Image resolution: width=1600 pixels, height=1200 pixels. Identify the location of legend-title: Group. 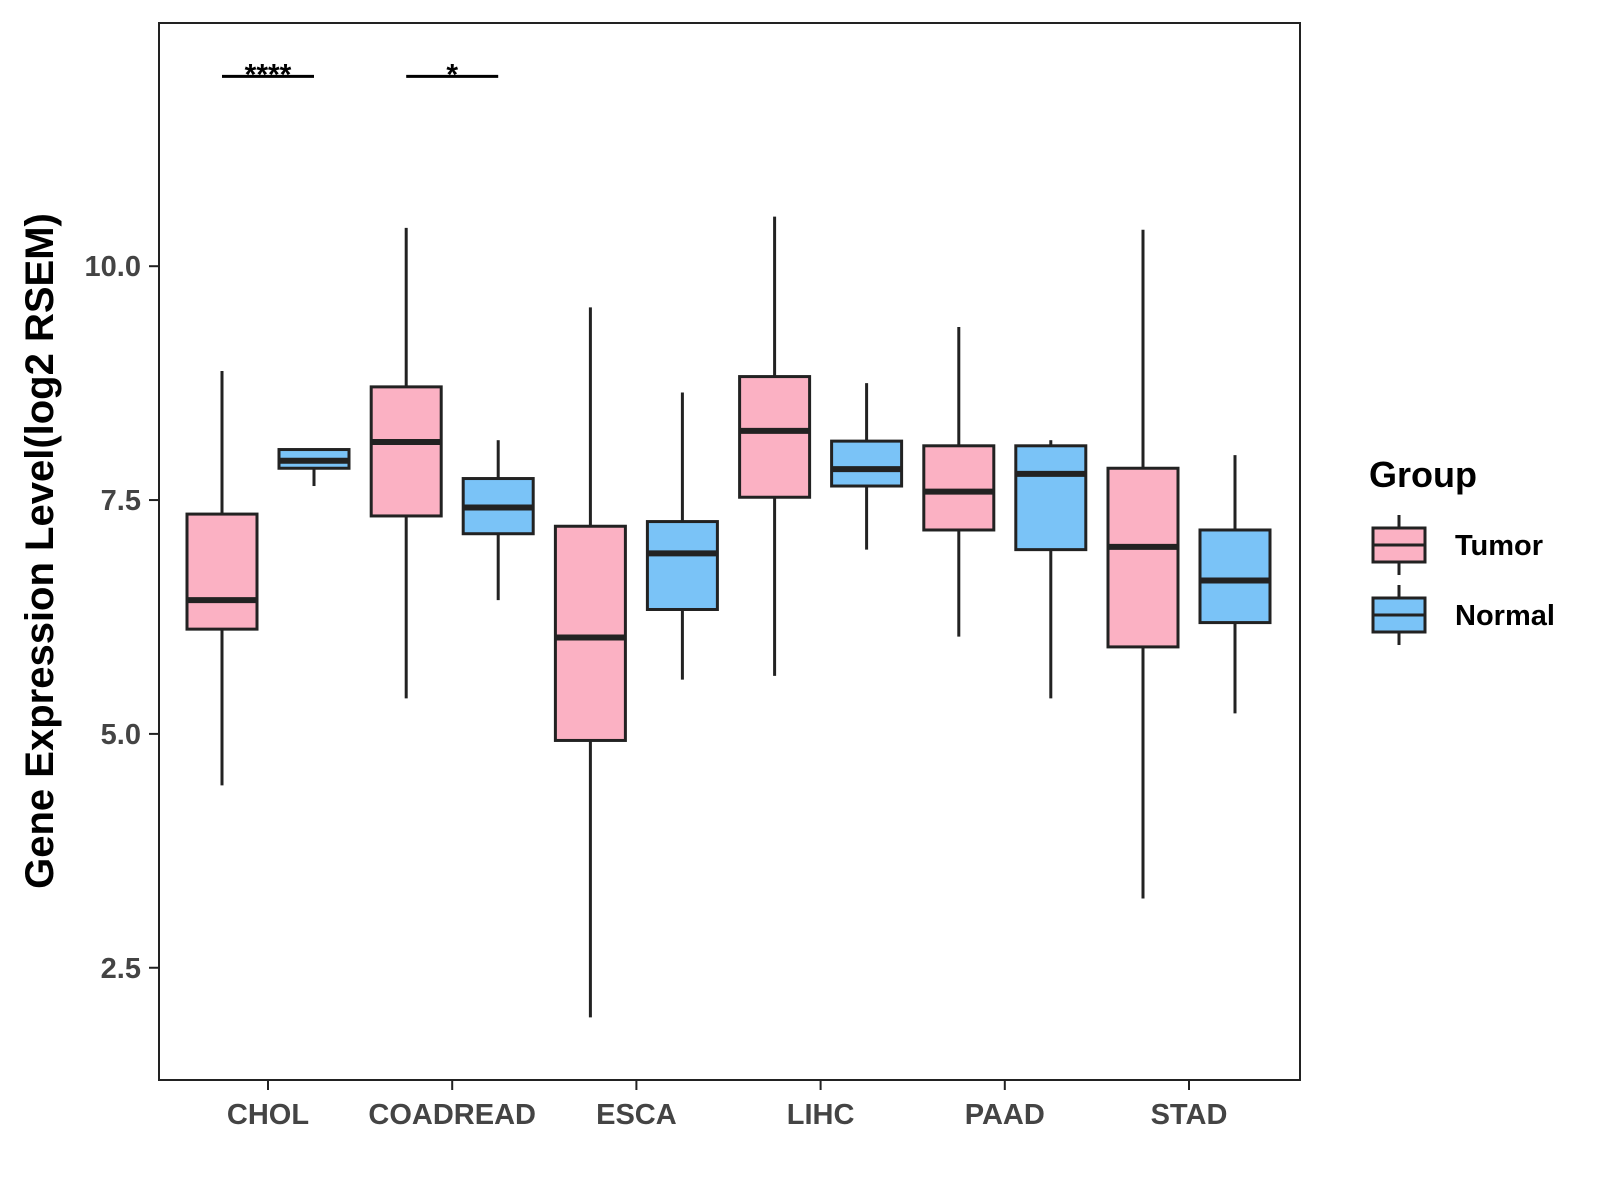
(1423, 474).